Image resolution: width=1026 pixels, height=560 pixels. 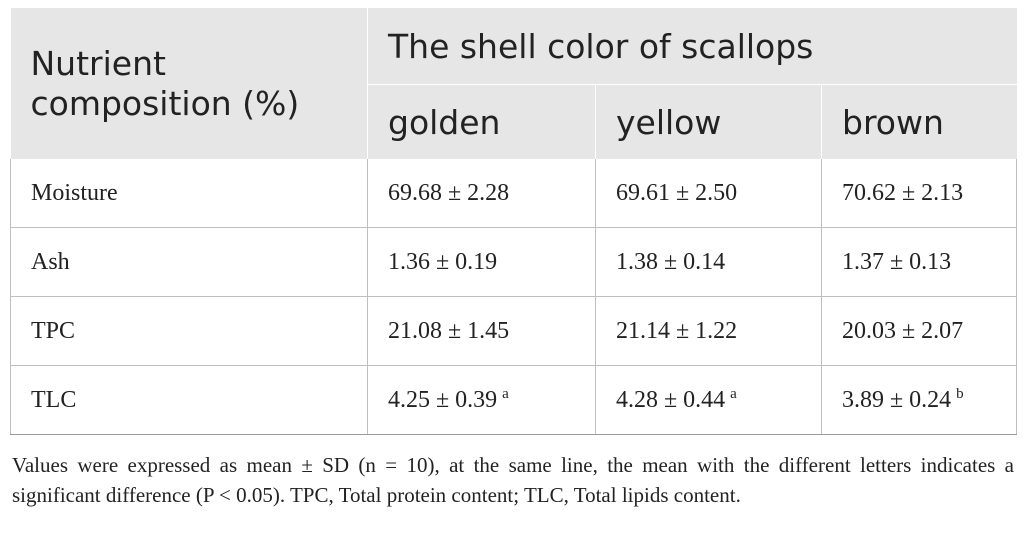 I want to click on table-cell: 4.25 ± 0.39 a, so click(x=481, y=400).